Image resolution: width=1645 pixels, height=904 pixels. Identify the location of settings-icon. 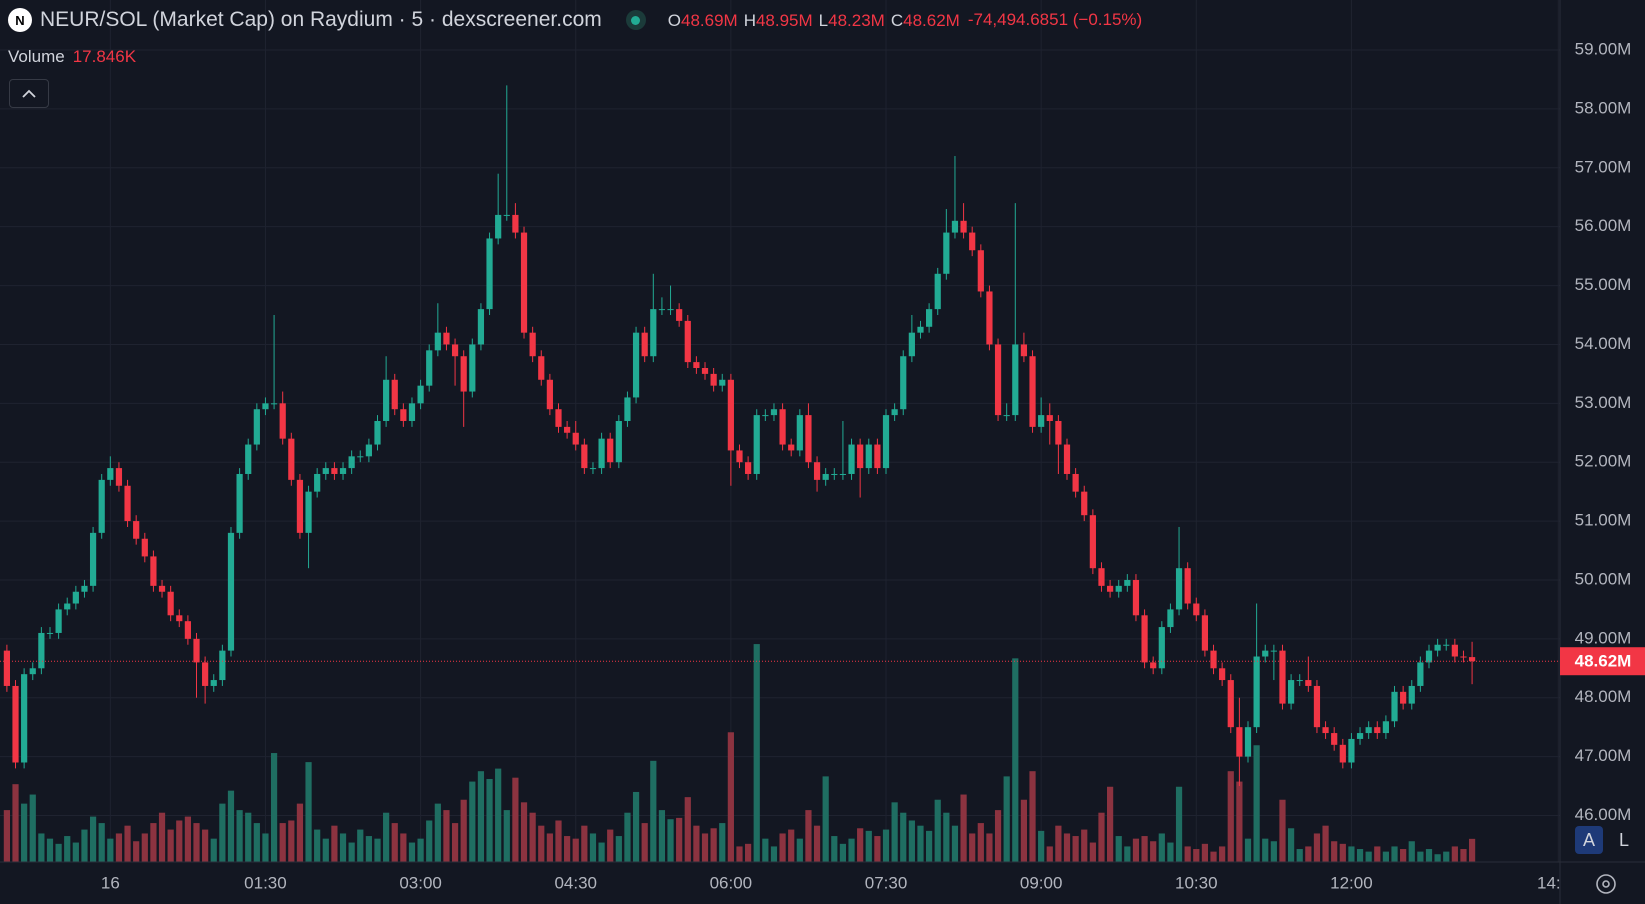
(1606, 884).